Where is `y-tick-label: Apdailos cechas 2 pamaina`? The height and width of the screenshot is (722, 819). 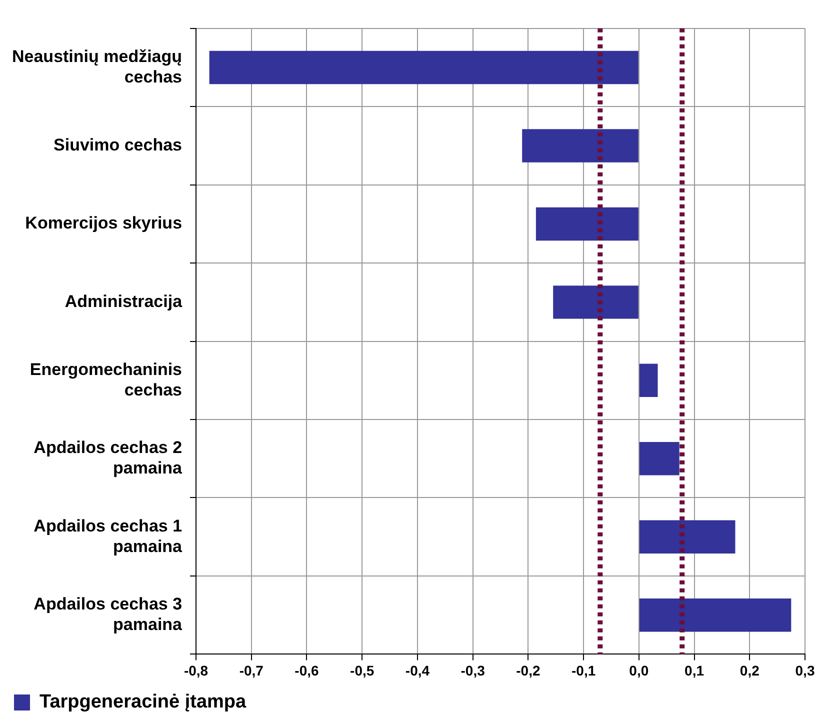 y-tick-label: Apdailos cechas 2 pamaina is located at coordinates (108, 458).